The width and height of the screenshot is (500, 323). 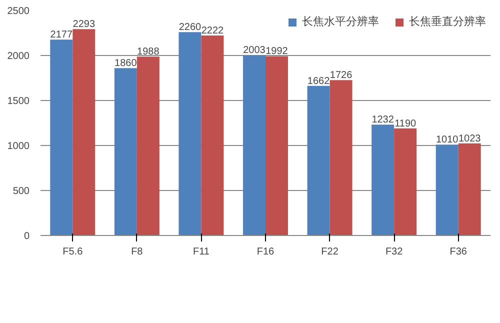 I want to click on data-label: 1662, so click(x=318, y=81).